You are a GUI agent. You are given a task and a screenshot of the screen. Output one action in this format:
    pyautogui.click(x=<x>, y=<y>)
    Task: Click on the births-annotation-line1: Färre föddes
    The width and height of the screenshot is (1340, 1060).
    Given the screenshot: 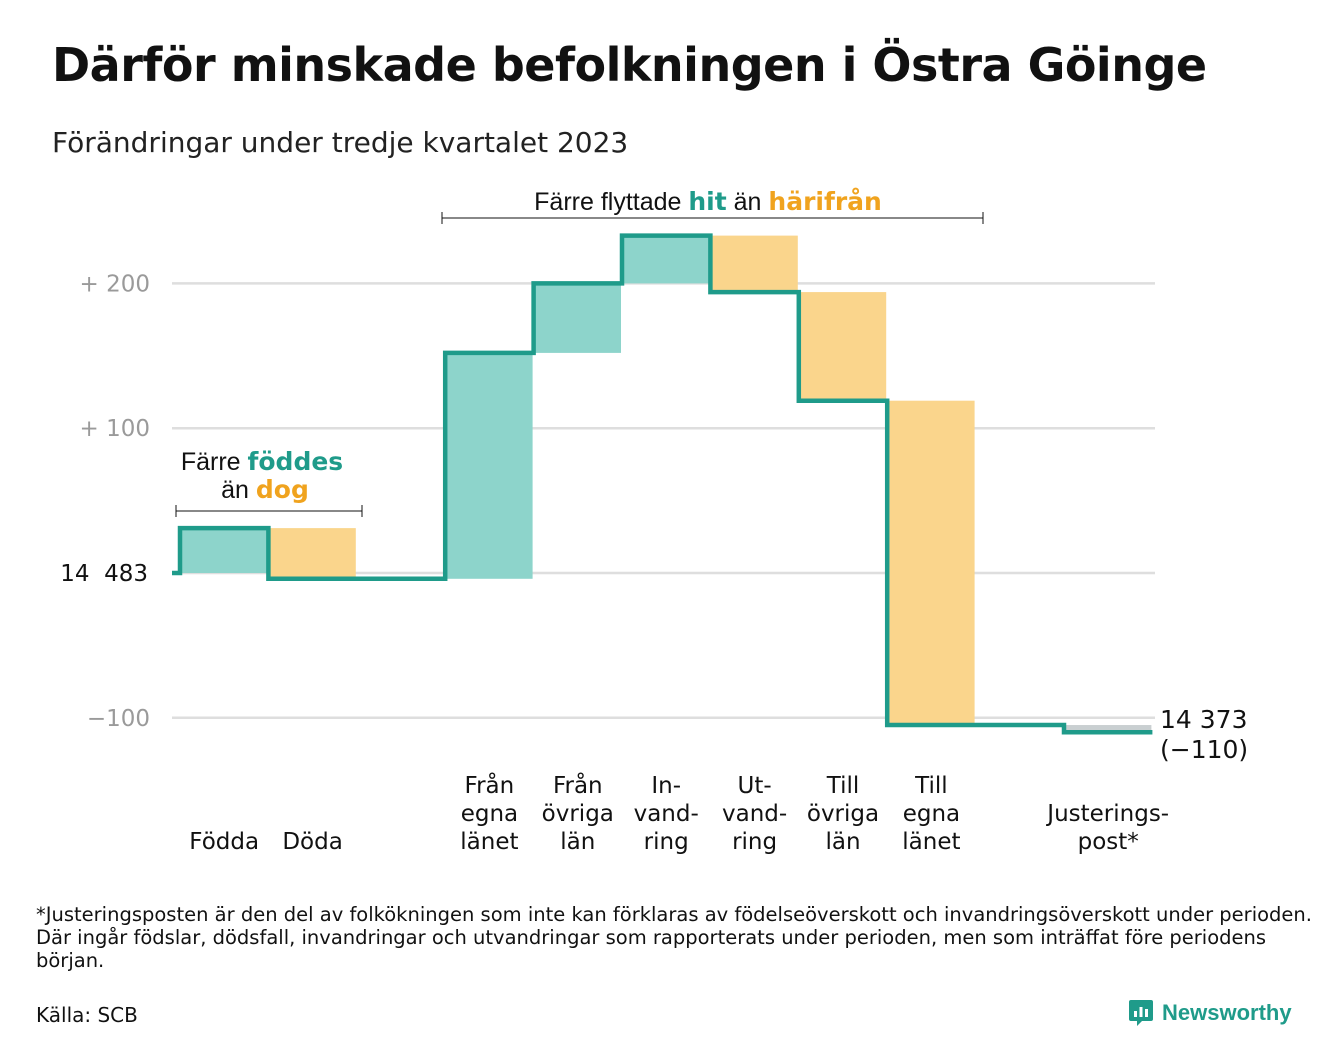 What is the action you would take?
    pyautogui.click(x=262, y=461)
    